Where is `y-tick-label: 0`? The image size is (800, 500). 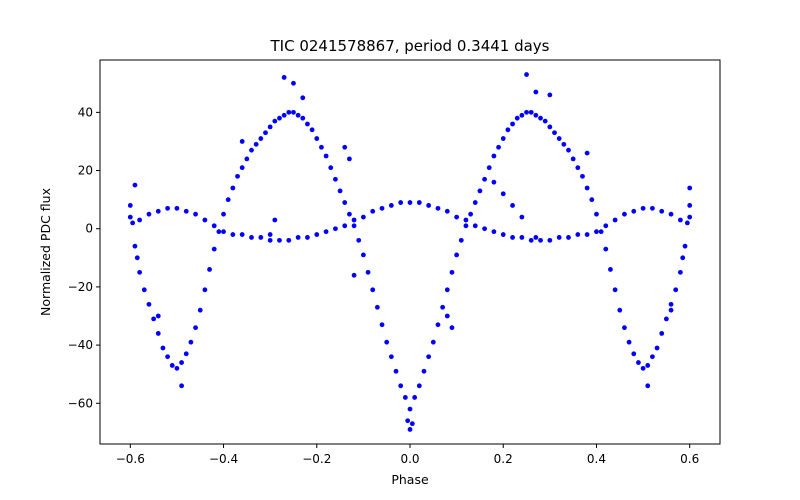
y-tick-label: 0 is located at coordinates (89, 229).